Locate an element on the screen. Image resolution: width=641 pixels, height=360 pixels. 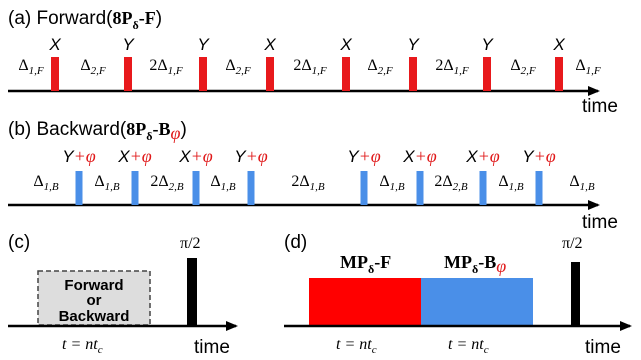
backward-gate-label-8: Y+φ is located at coordinates (538, 156).